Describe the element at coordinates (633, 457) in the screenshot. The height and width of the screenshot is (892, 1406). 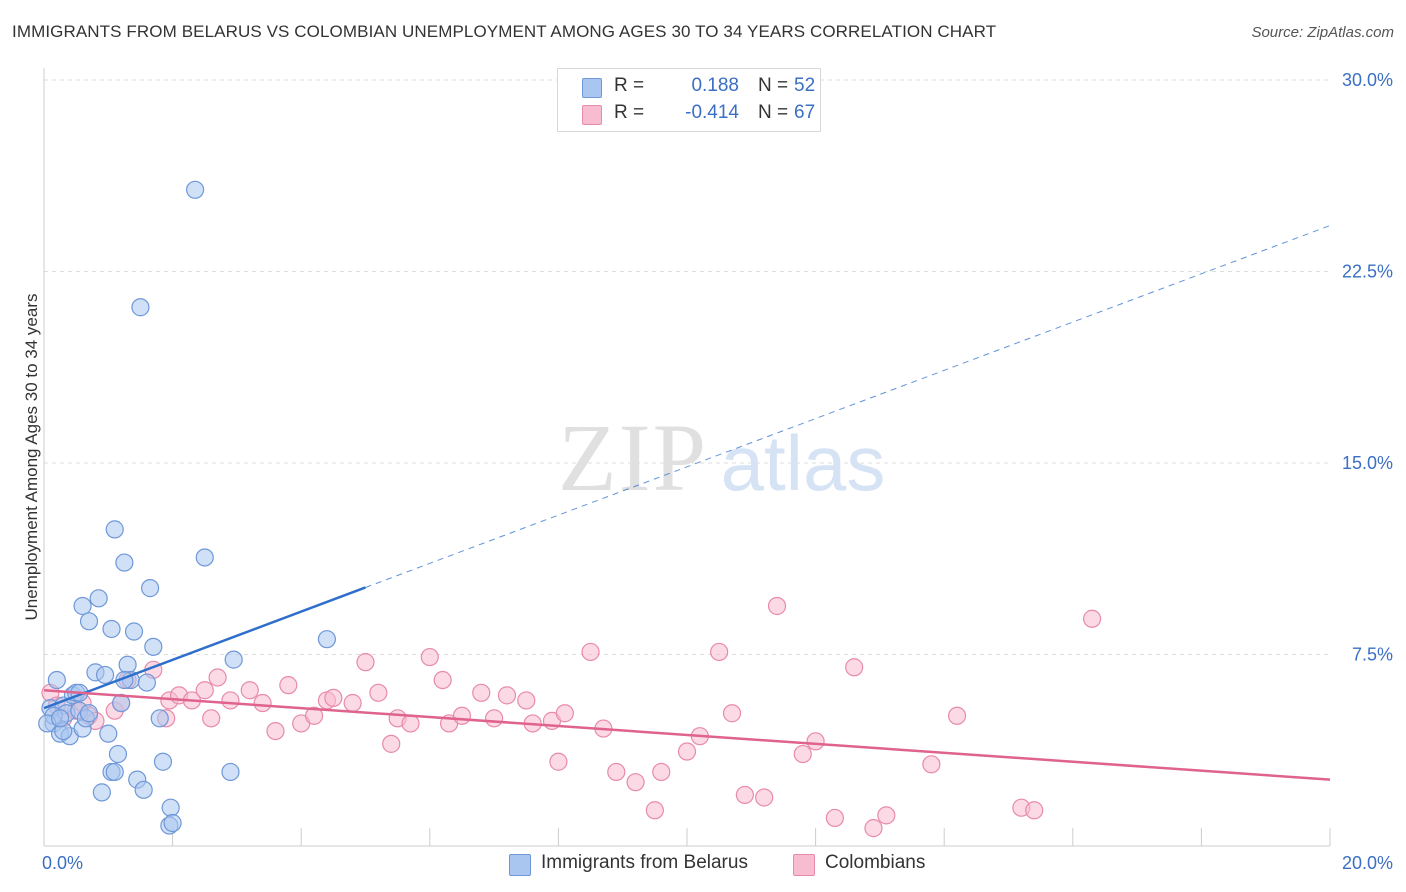
I see `watermark-zip: ZIP` at that location.